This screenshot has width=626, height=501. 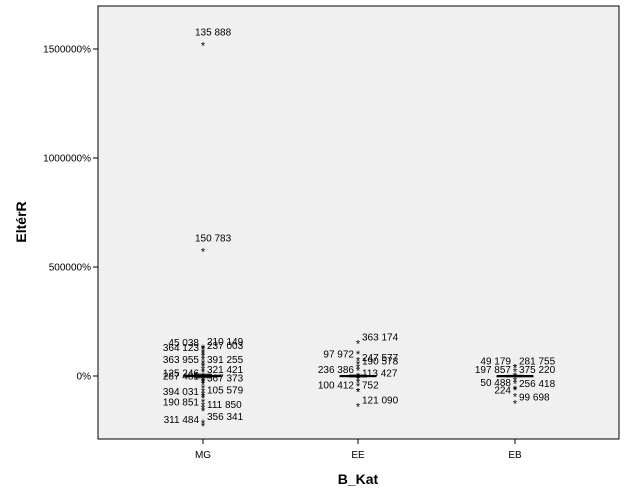 What do you see at coordinates (502, 391) in the screenshot?
I see `outlier-label: 224` at bounding box center [502, 391].